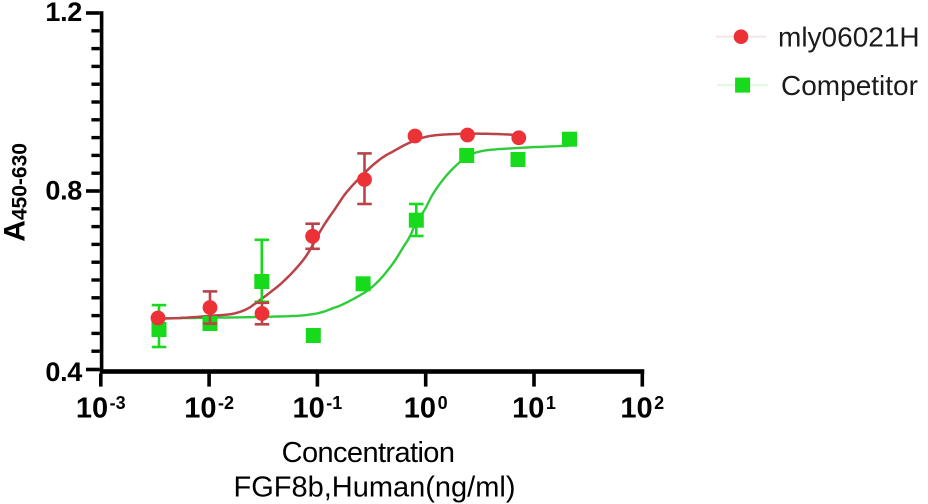  Describe the element at coordinates (318, 408) in the screenshot. I see `svg-text: 10⁻¹` at that location.